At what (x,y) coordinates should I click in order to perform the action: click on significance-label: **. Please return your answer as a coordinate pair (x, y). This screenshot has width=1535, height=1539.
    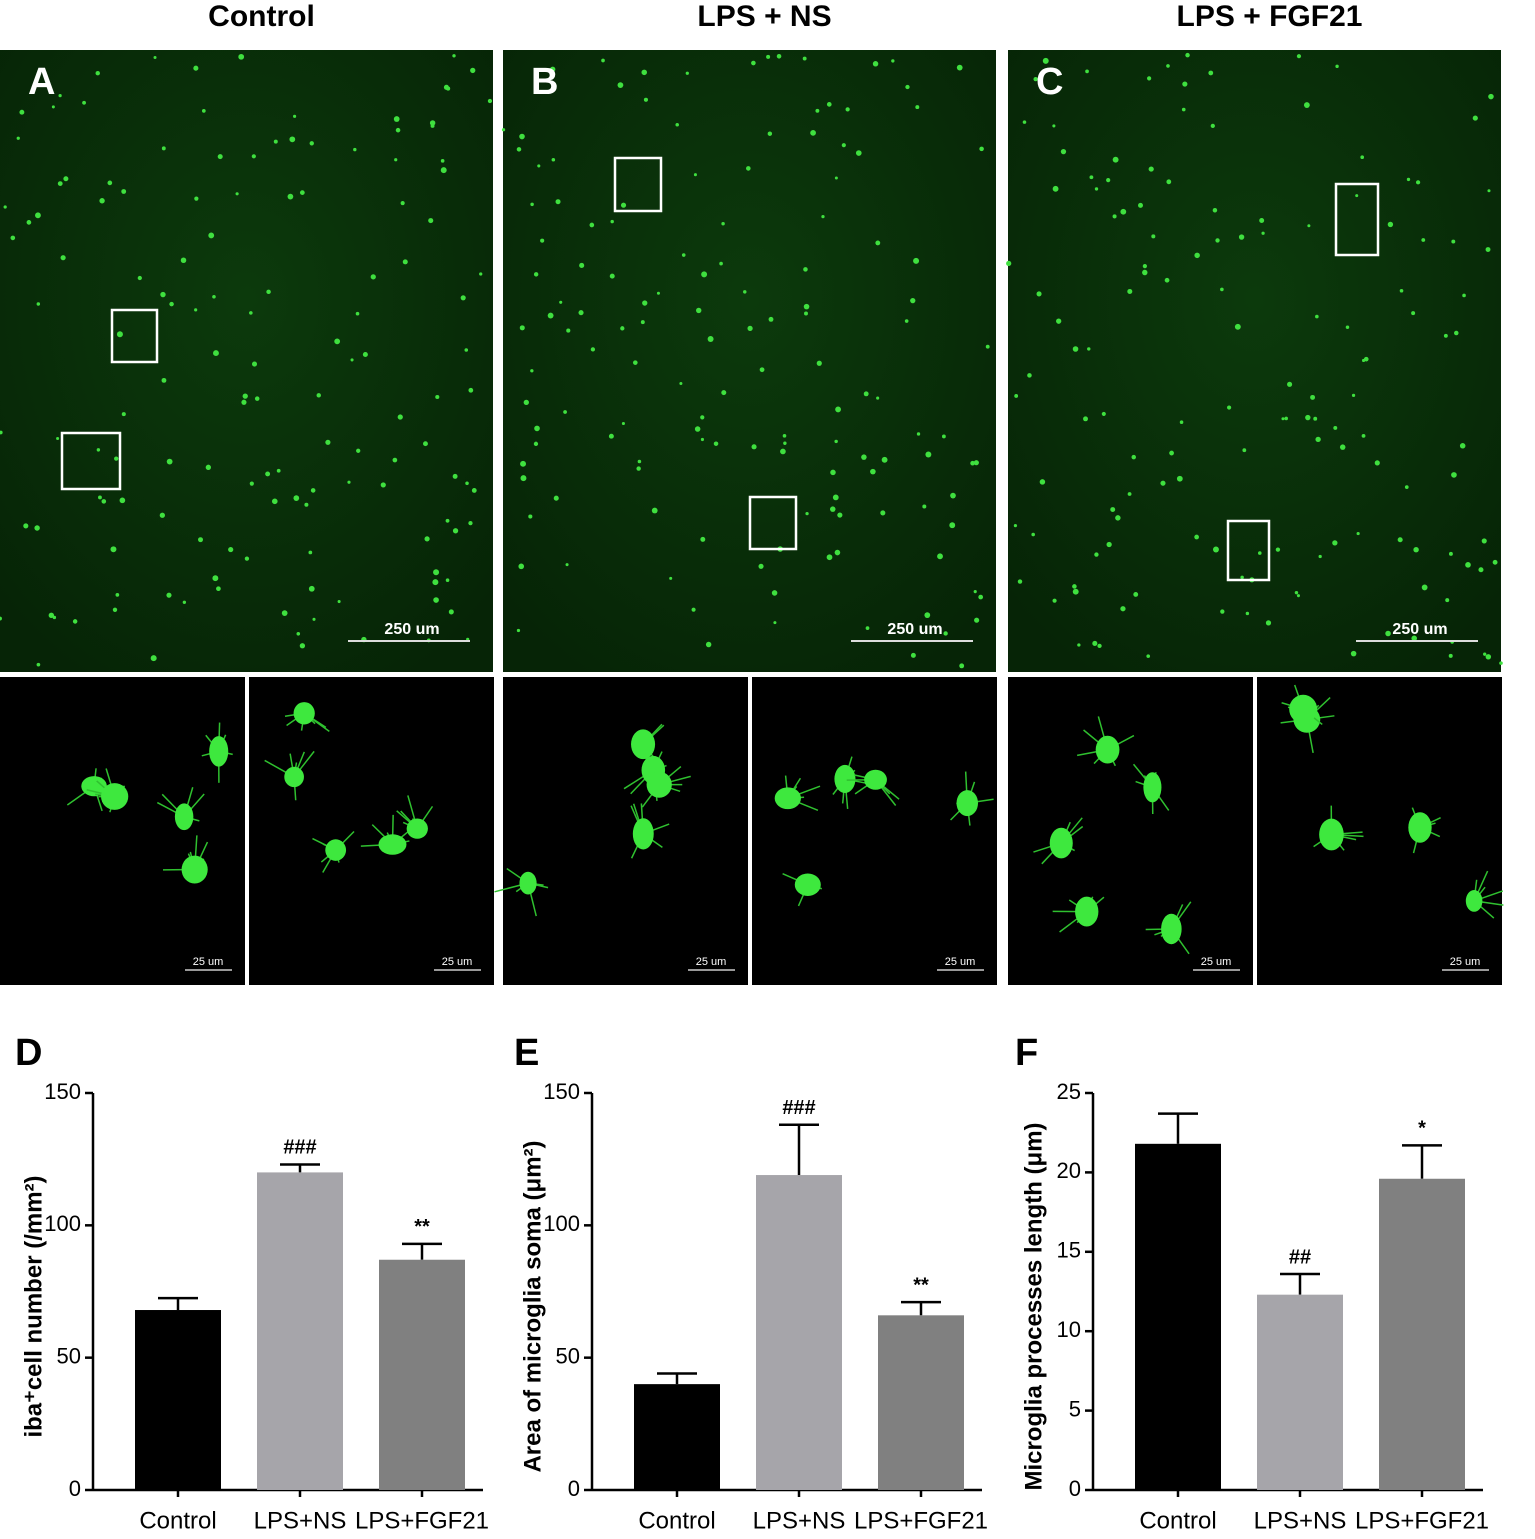
    Looking at the image, I should click on (422, 1227).